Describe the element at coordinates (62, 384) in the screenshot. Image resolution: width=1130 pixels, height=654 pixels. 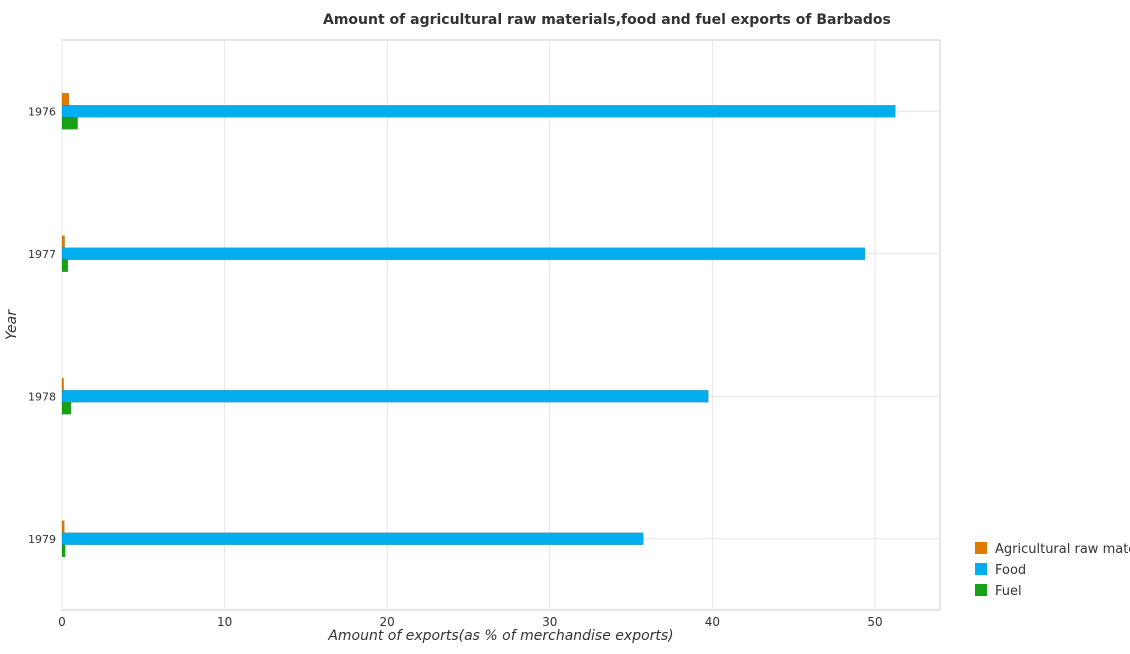
I see `bar-agricultural-raw-materials-1978` at that location.